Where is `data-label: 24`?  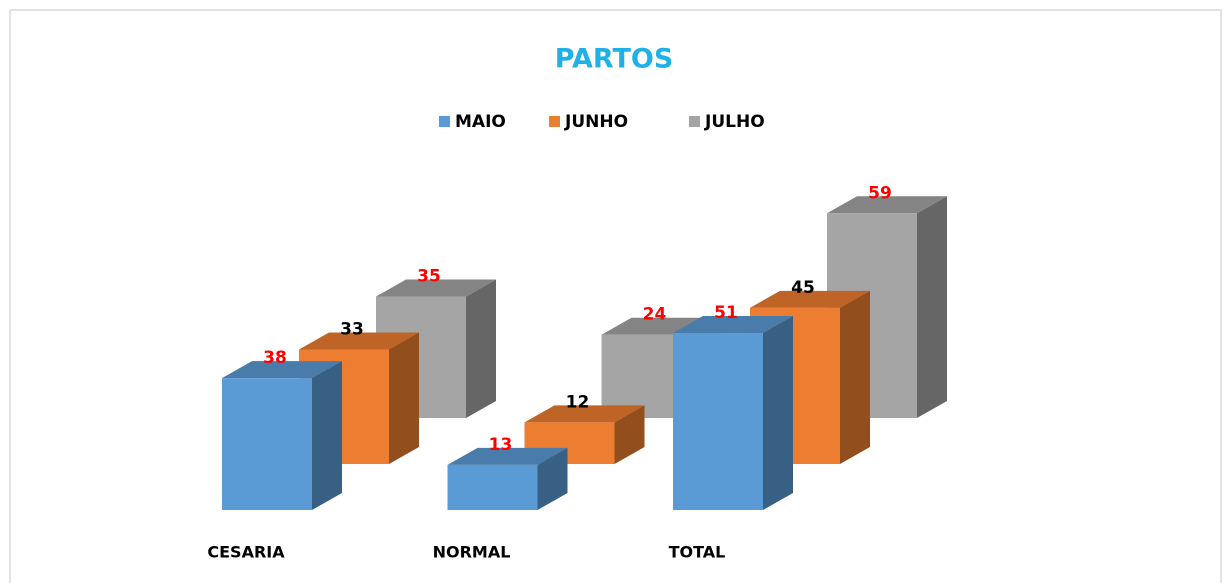
data-label: 24 is located at coordinates (655, 315).